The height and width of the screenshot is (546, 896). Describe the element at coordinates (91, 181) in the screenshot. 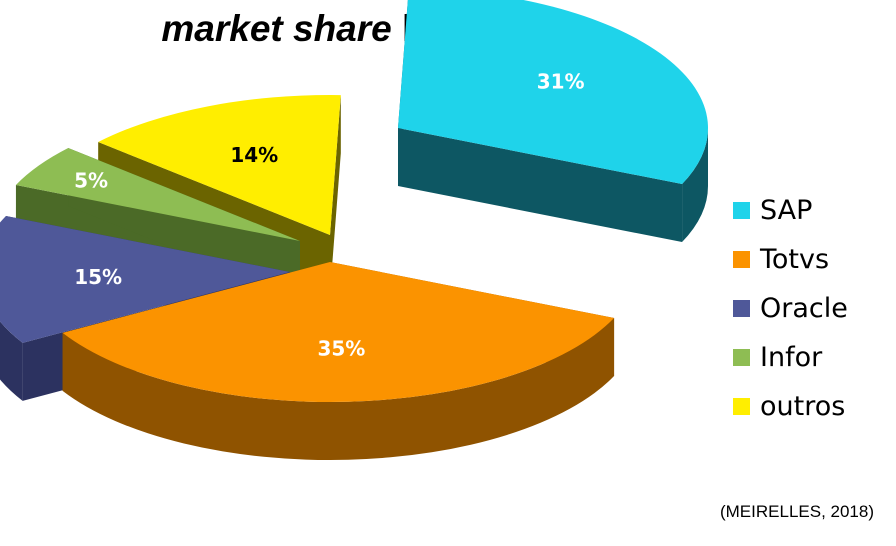

I see `data-label-infor: 5%` at that location.